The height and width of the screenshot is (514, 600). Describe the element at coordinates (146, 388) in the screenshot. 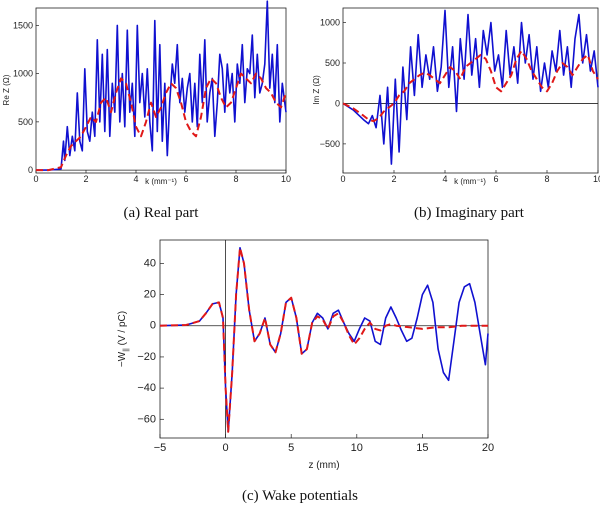

I see `y-tick-label: −40` at that location.